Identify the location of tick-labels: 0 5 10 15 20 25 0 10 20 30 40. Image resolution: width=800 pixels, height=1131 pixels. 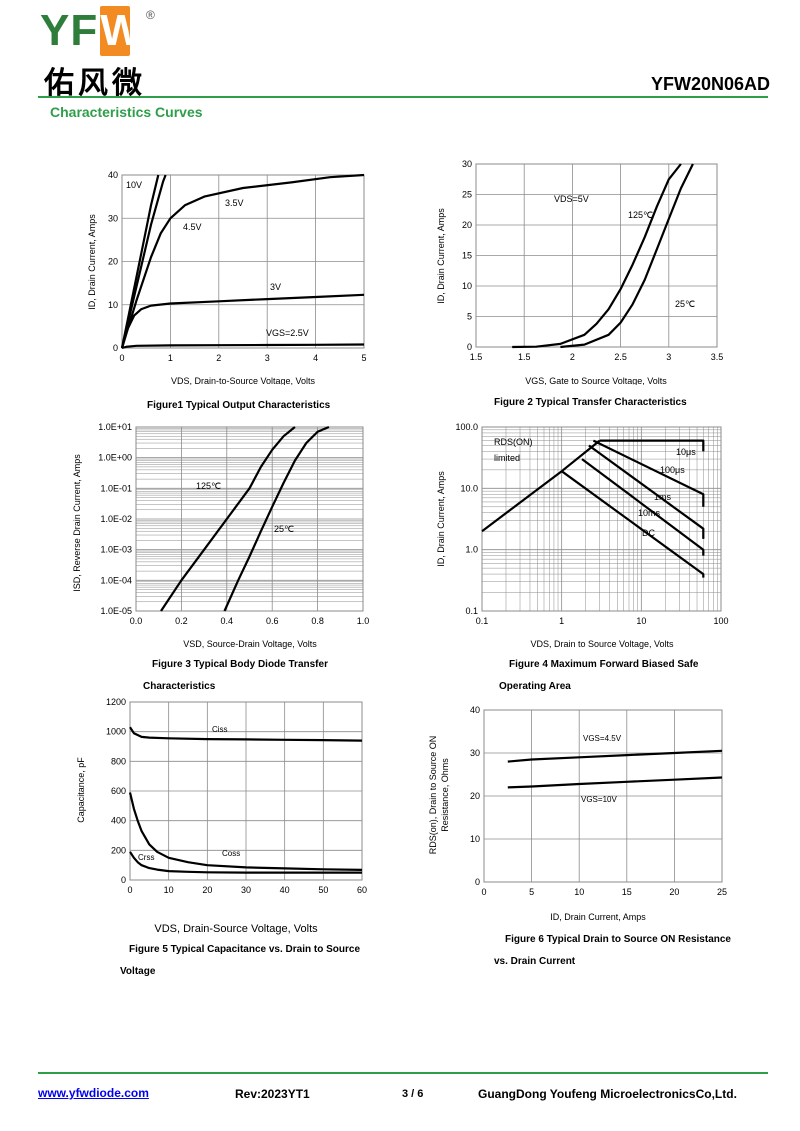
(598, 801).